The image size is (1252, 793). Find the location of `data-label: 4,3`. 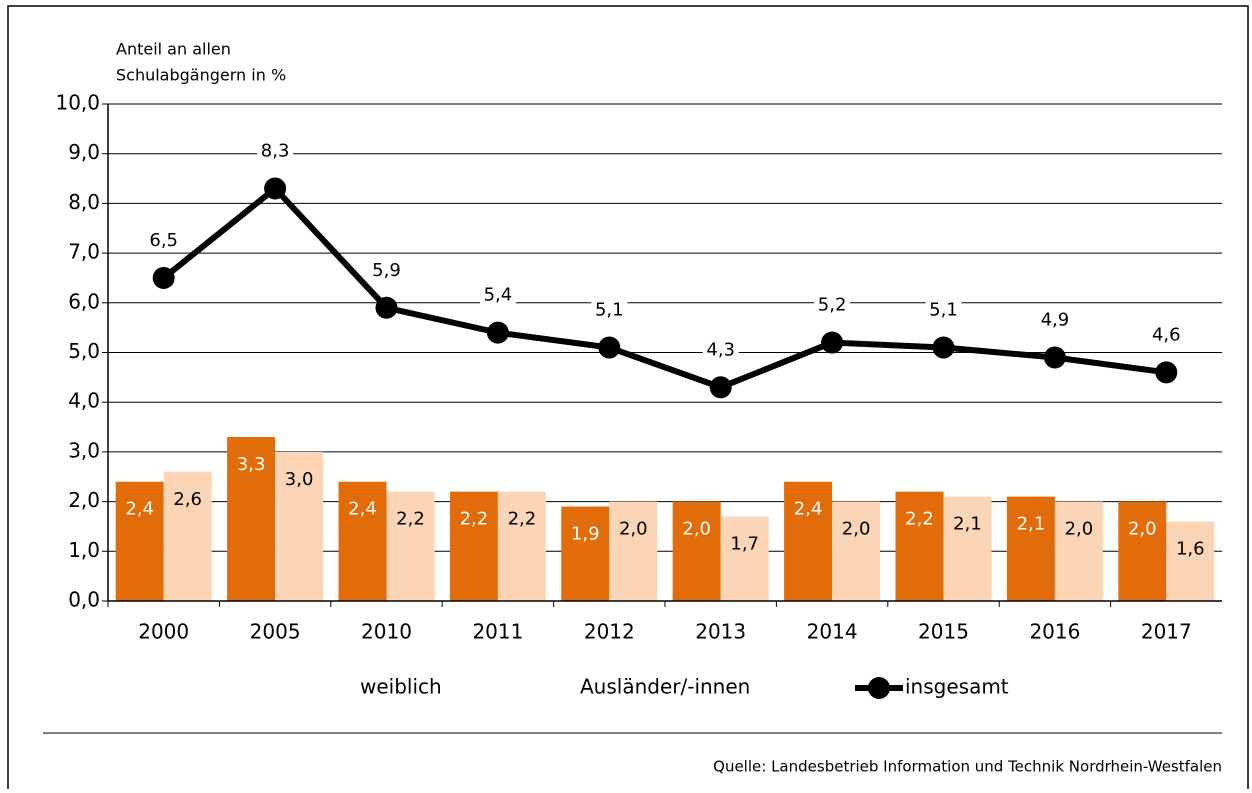

data-label: 4,3 is located at coordinates (720, 349).